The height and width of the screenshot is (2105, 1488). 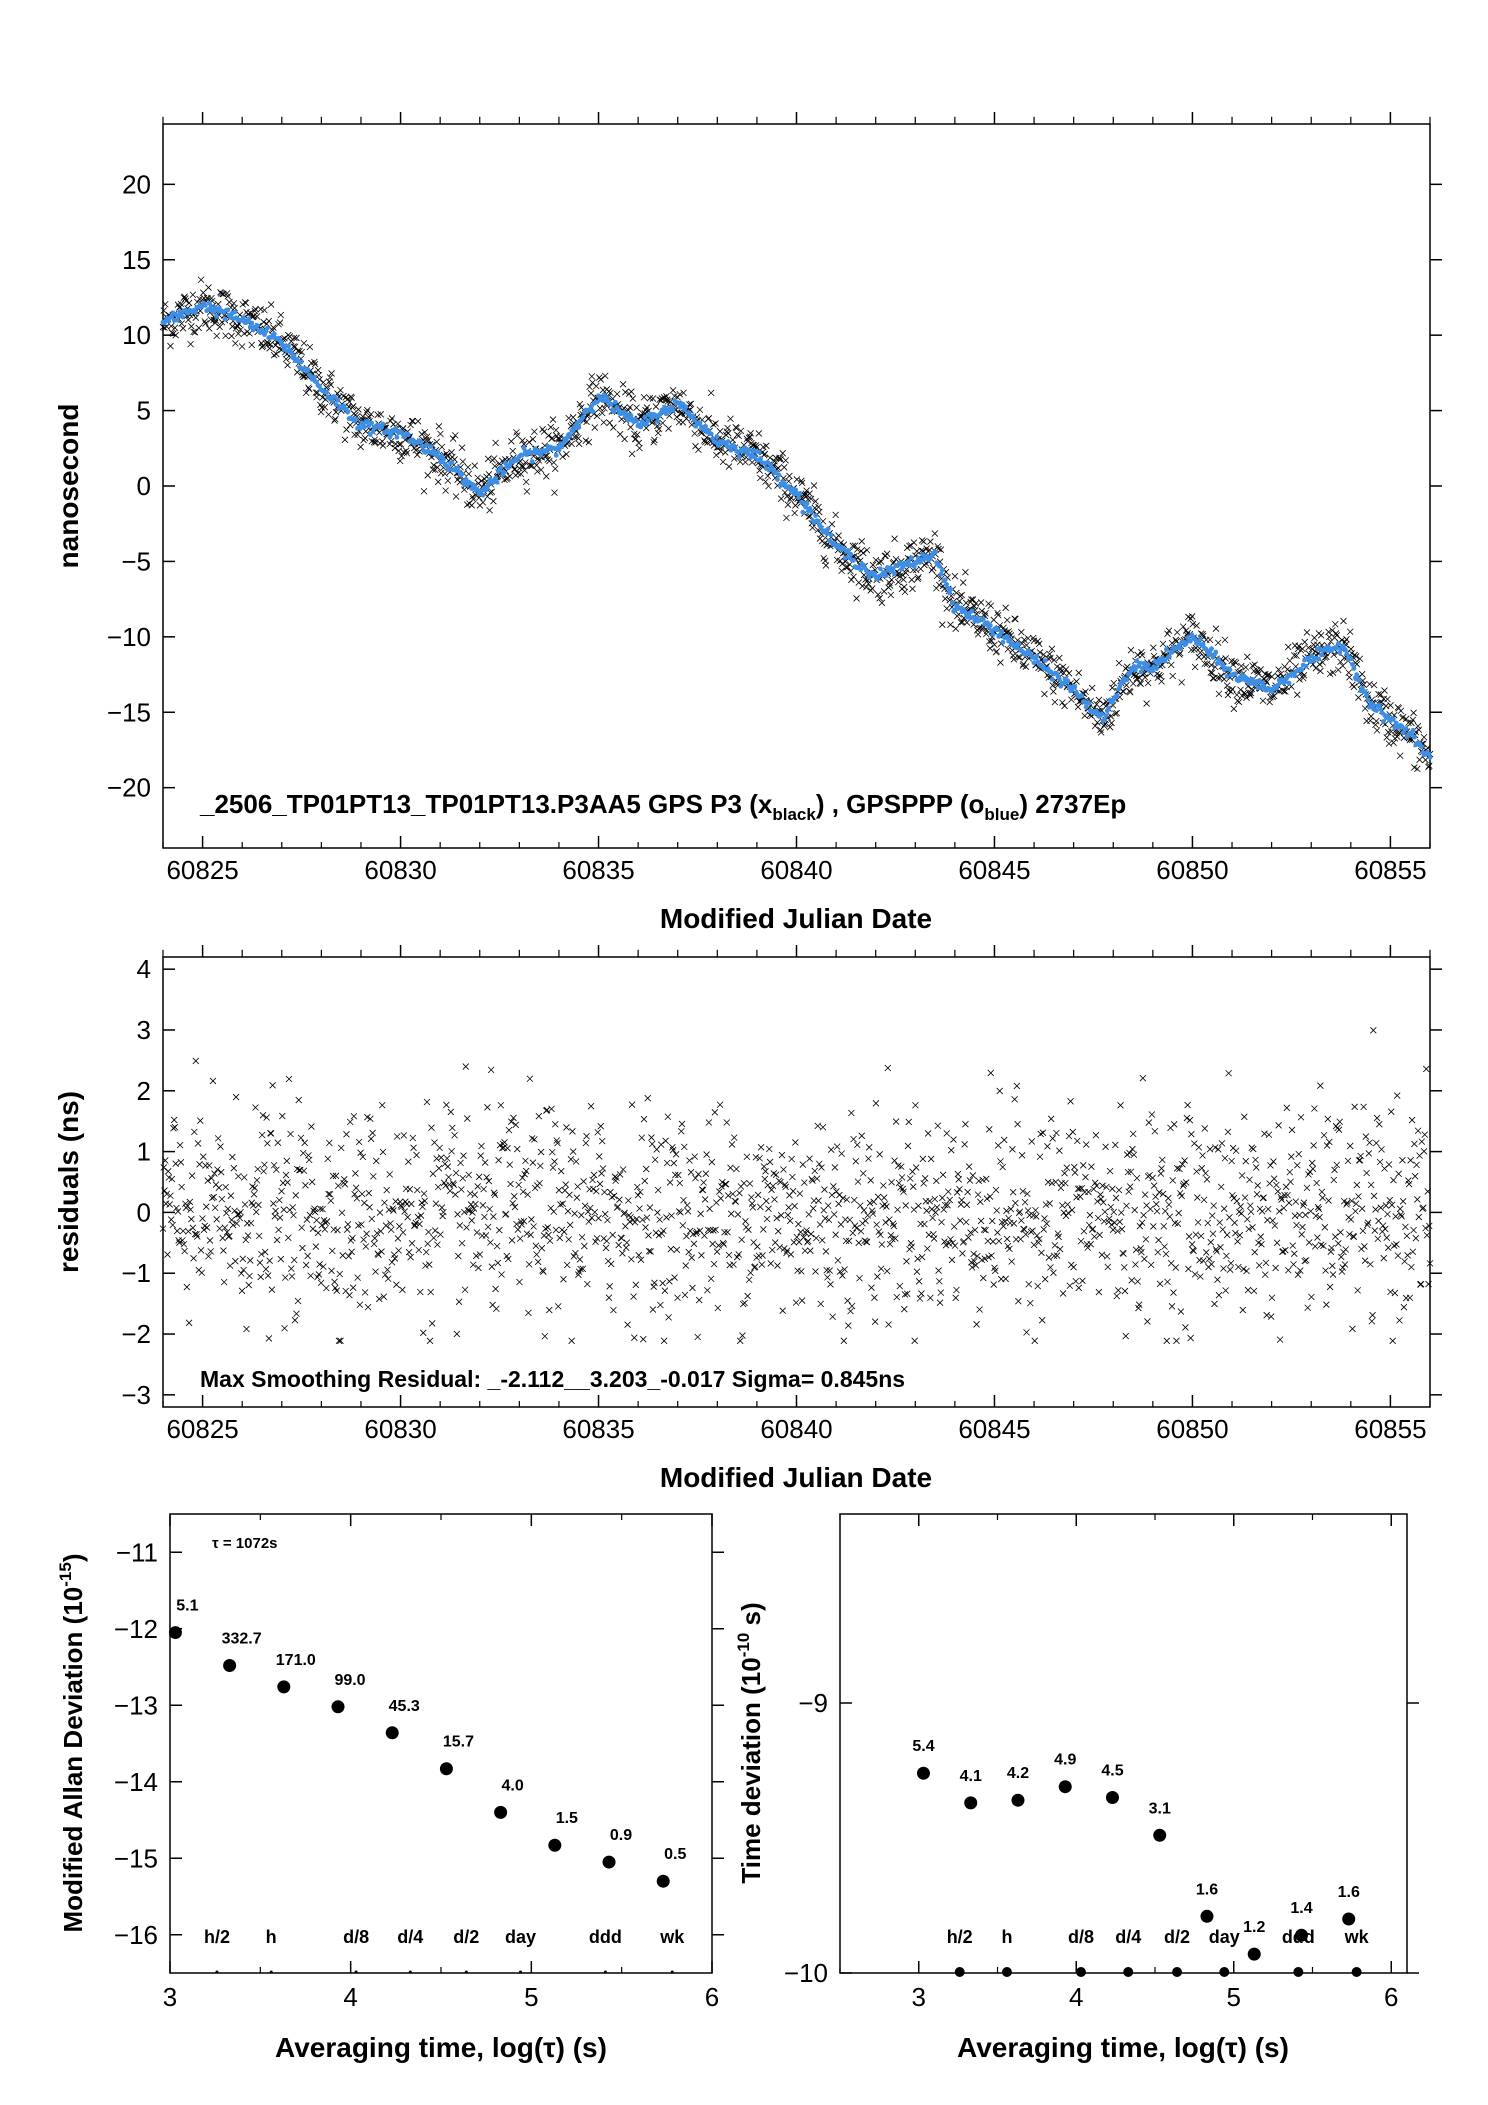 I want to click on x-tick-label: 60825, so click(x=202, y=870).